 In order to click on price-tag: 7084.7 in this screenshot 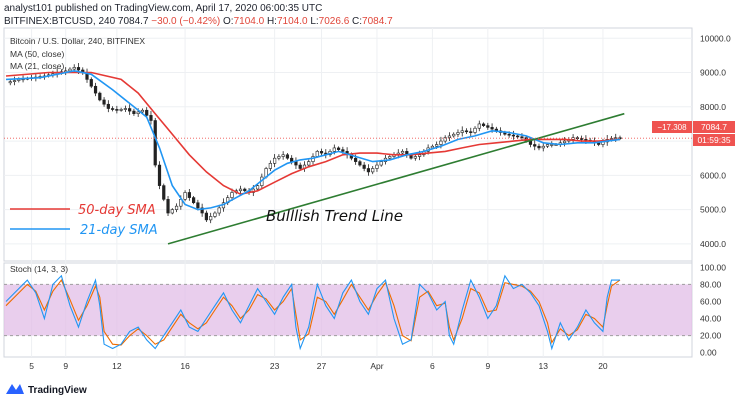, I will do `click(714, 127)`.